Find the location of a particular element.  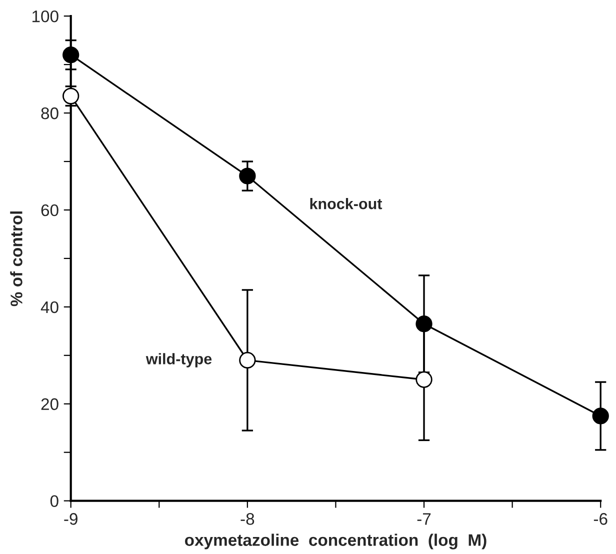

y-tick-label: 20 is located at coordinates (49, 404).